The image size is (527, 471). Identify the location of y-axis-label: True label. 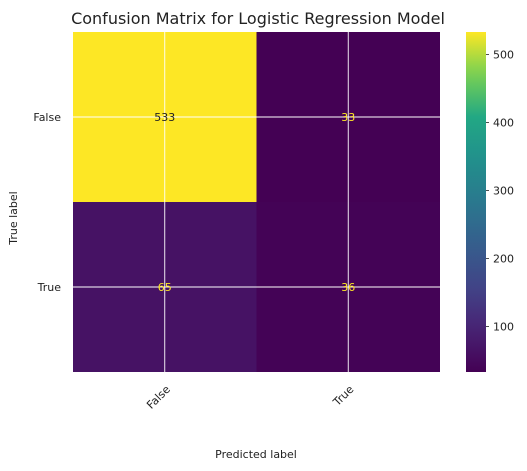
(13, 218).